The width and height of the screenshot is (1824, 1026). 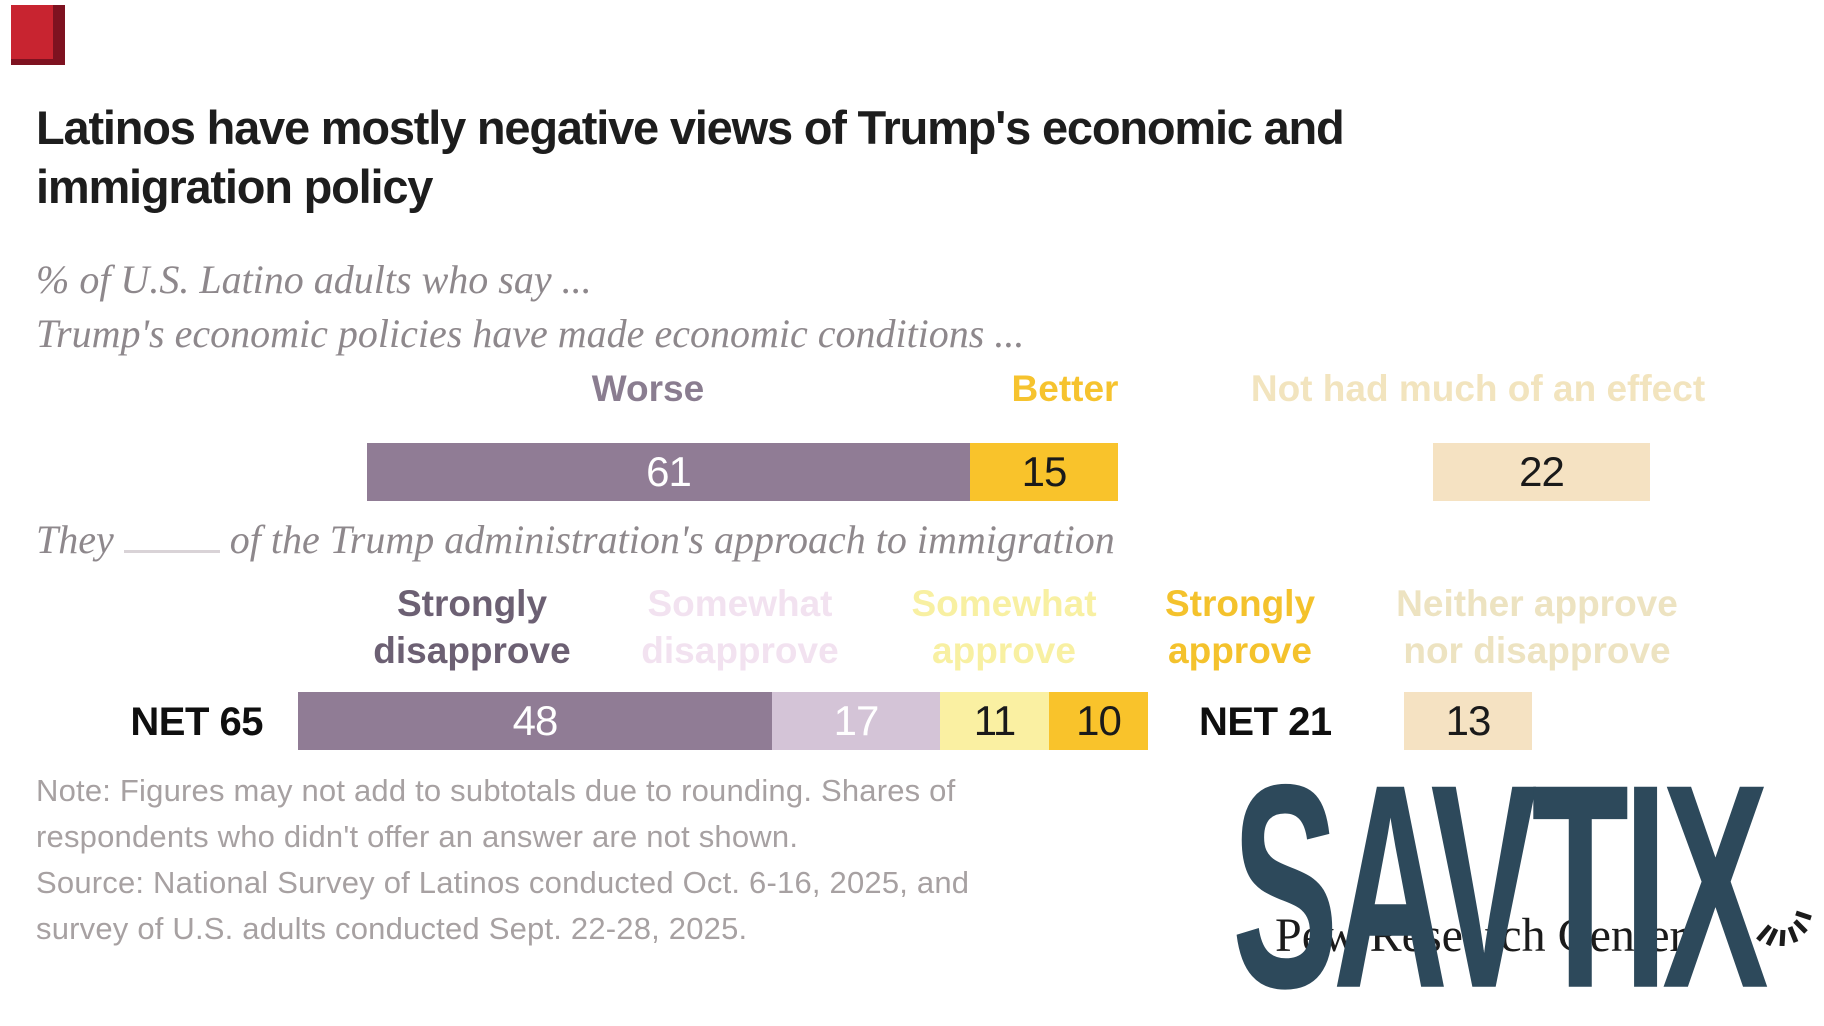 I want to click on economic-no-effect-bar: 22, so click(x=1541, y=472).